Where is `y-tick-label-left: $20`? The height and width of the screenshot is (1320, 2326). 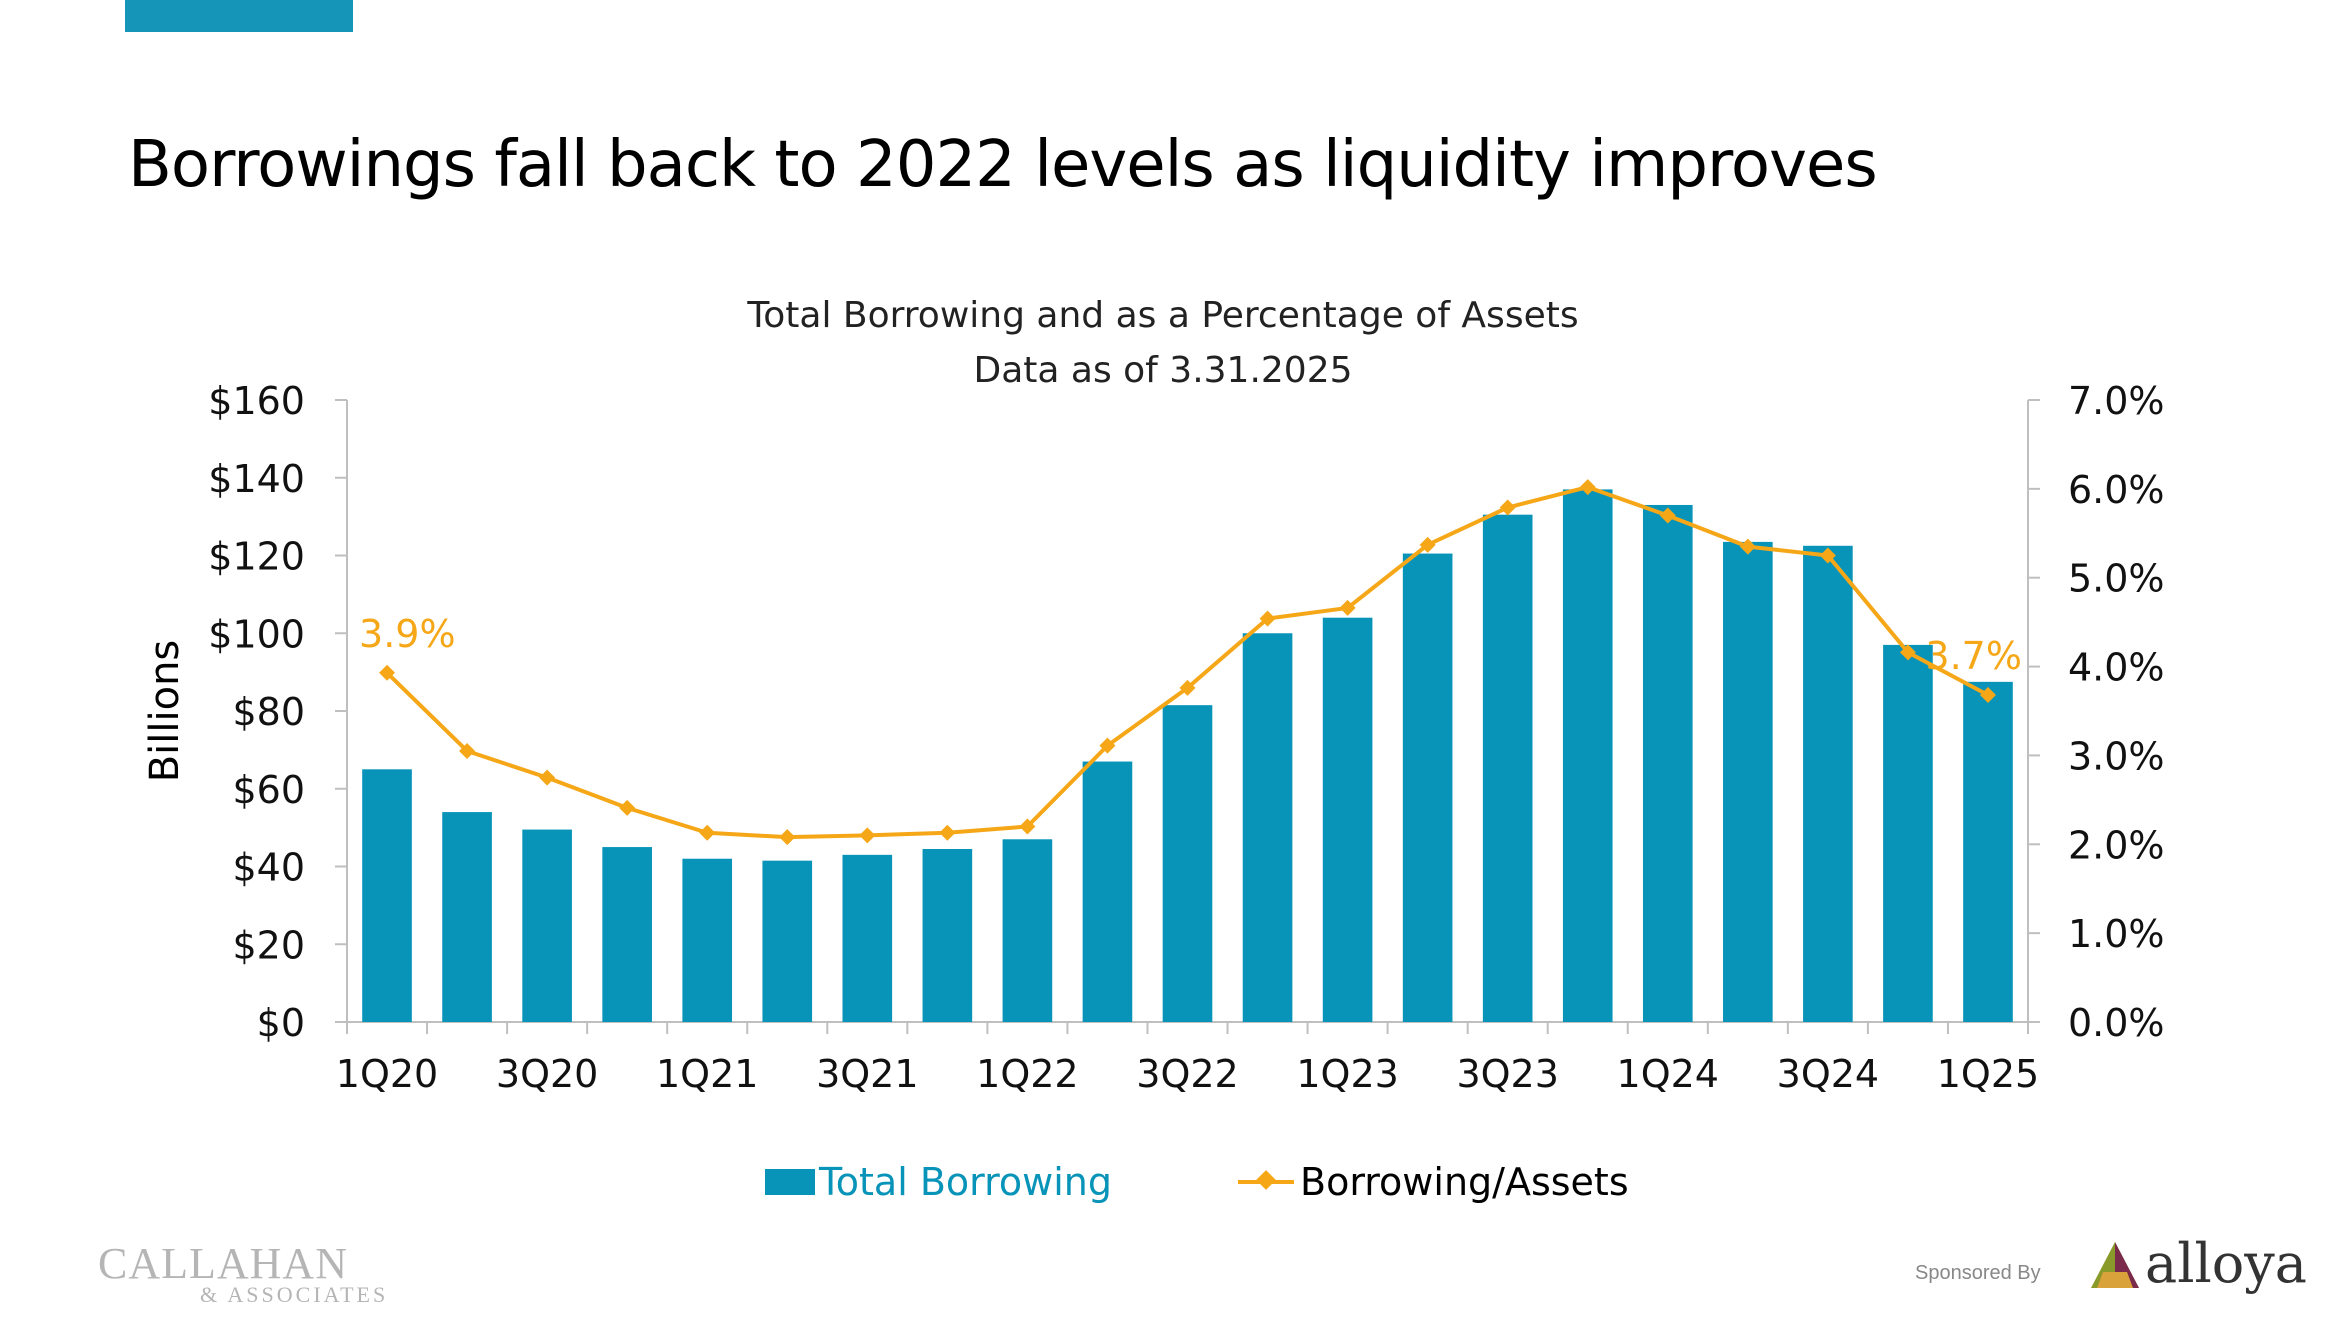 y-tick-label-left: $20 is located at coordinates (268, 945).